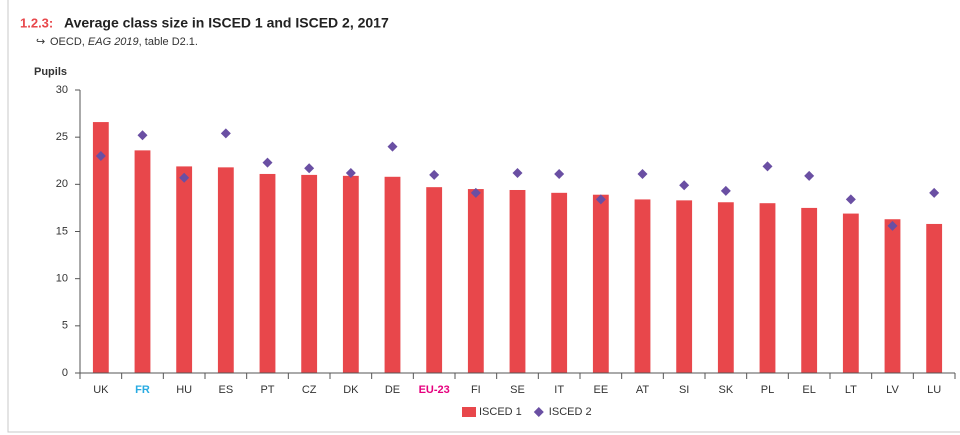 The image size is (960, 435). I want to click on legend-label: ISCED 2, so click(570, 412).